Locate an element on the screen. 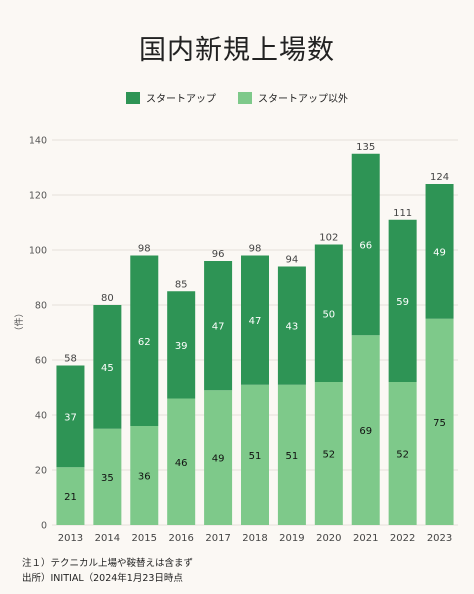  data-label-startup: 43 is located at coordinates (292, 327).